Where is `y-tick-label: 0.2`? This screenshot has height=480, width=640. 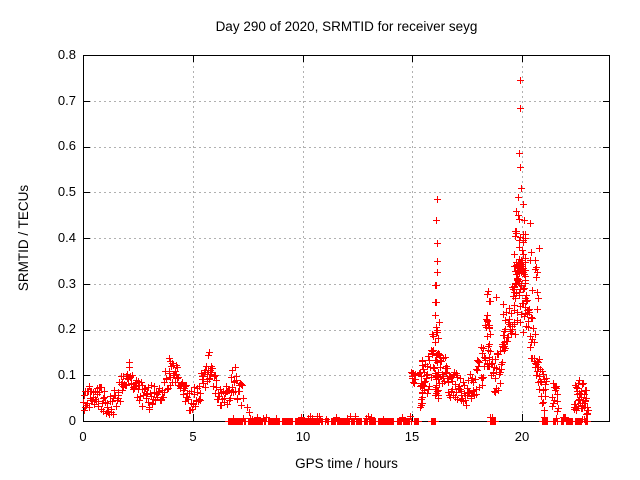
y-tick-label: 0.2 is located at coordinates (66, 328).